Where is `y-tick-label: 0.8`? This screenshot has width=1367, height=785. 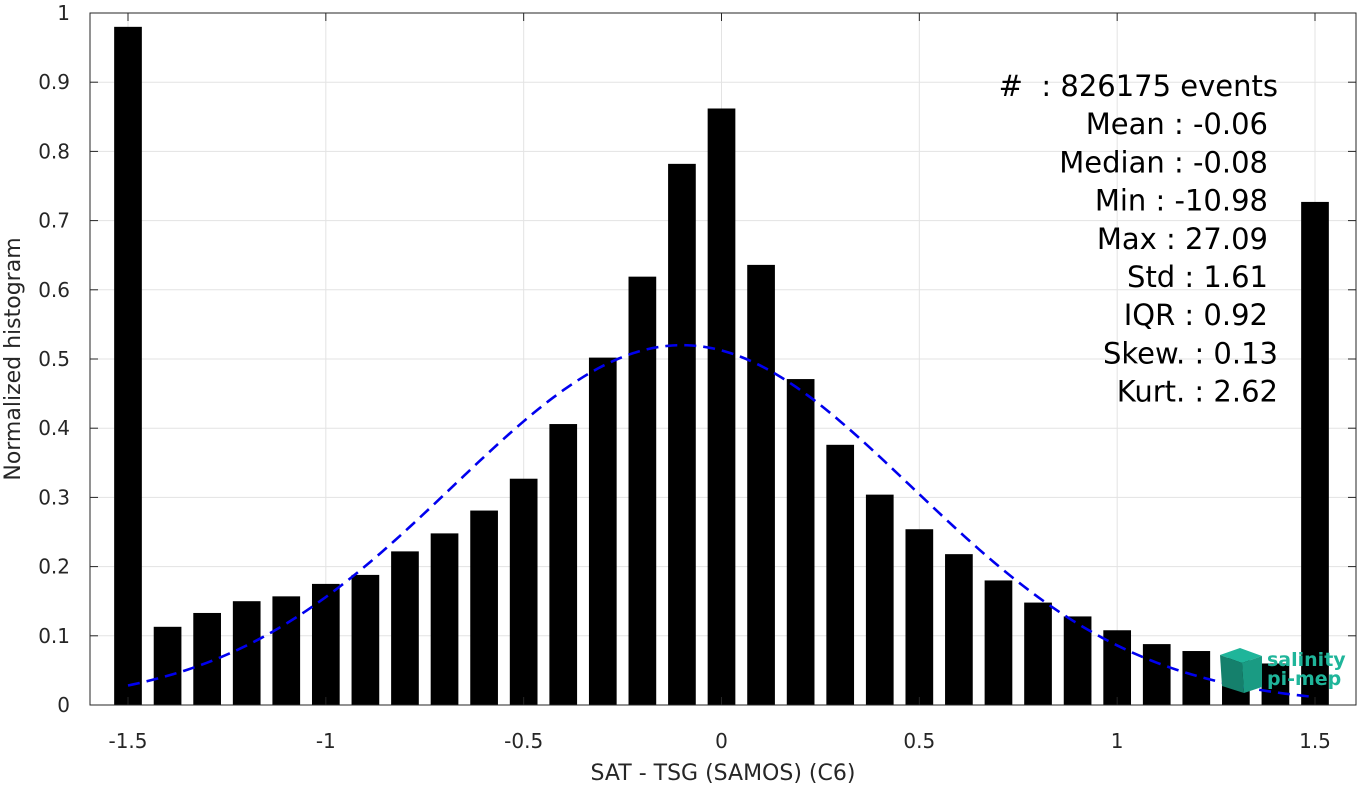
y-tick-label: 0.8 is located at coordinates (54, 151).